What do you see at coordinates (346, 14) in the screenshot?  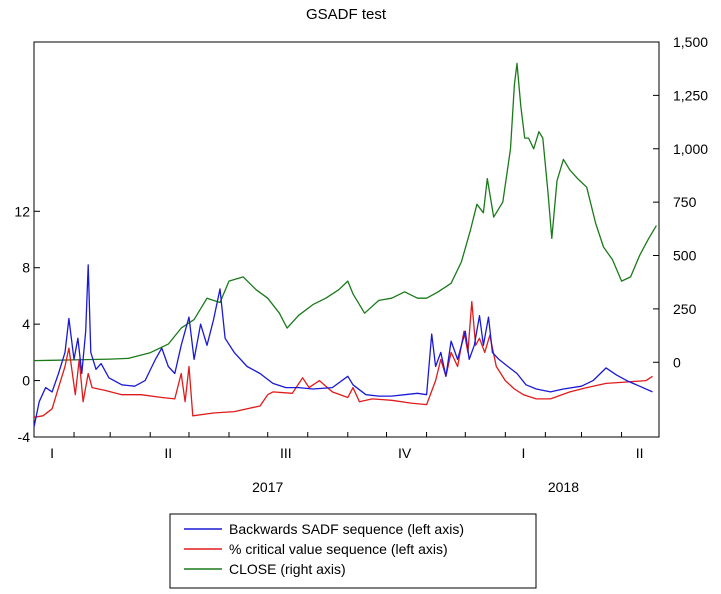 I see `chart-title: GSADF test` at bounding box center [346, 14].